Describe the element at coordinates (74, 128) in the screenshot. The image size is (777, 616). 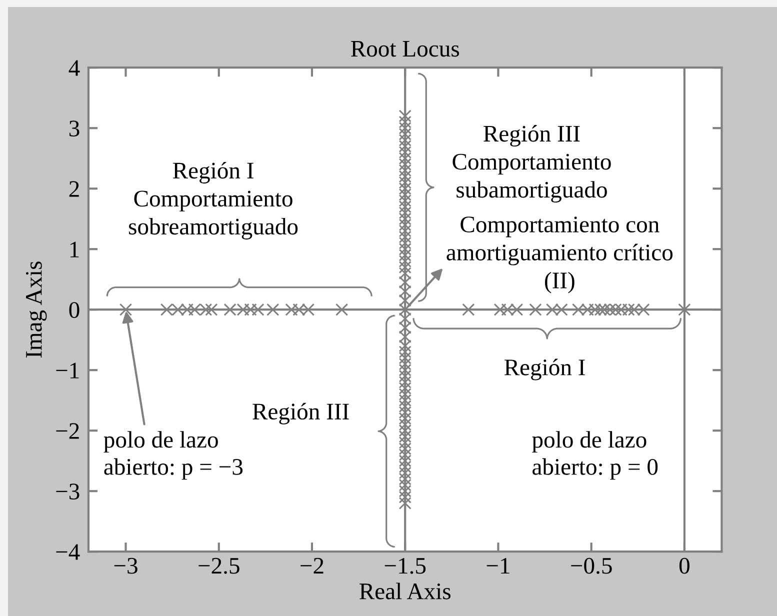
I see `y-tick-label: 3` at that location.